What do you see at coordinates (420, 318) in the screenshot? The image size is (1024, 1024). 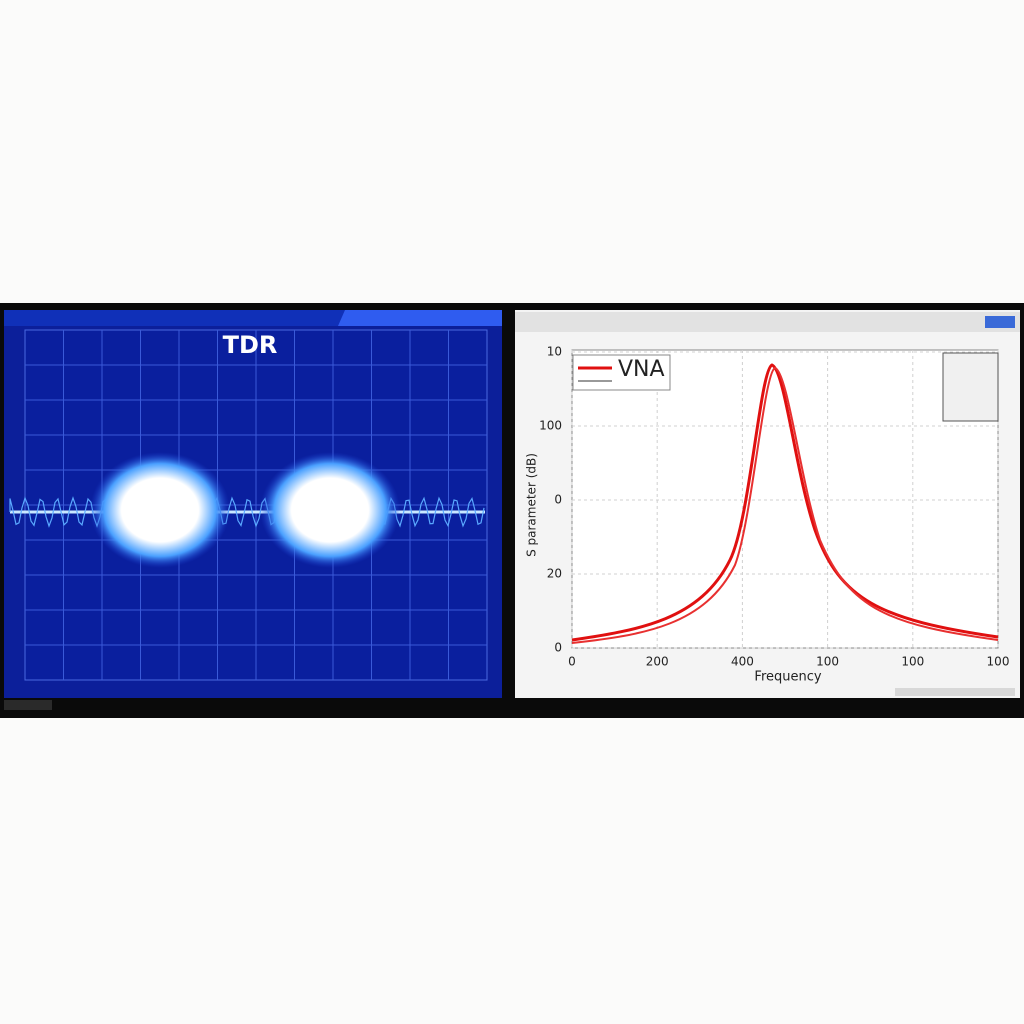 I see `title-bar-accent` at bounding box center [420, 318].